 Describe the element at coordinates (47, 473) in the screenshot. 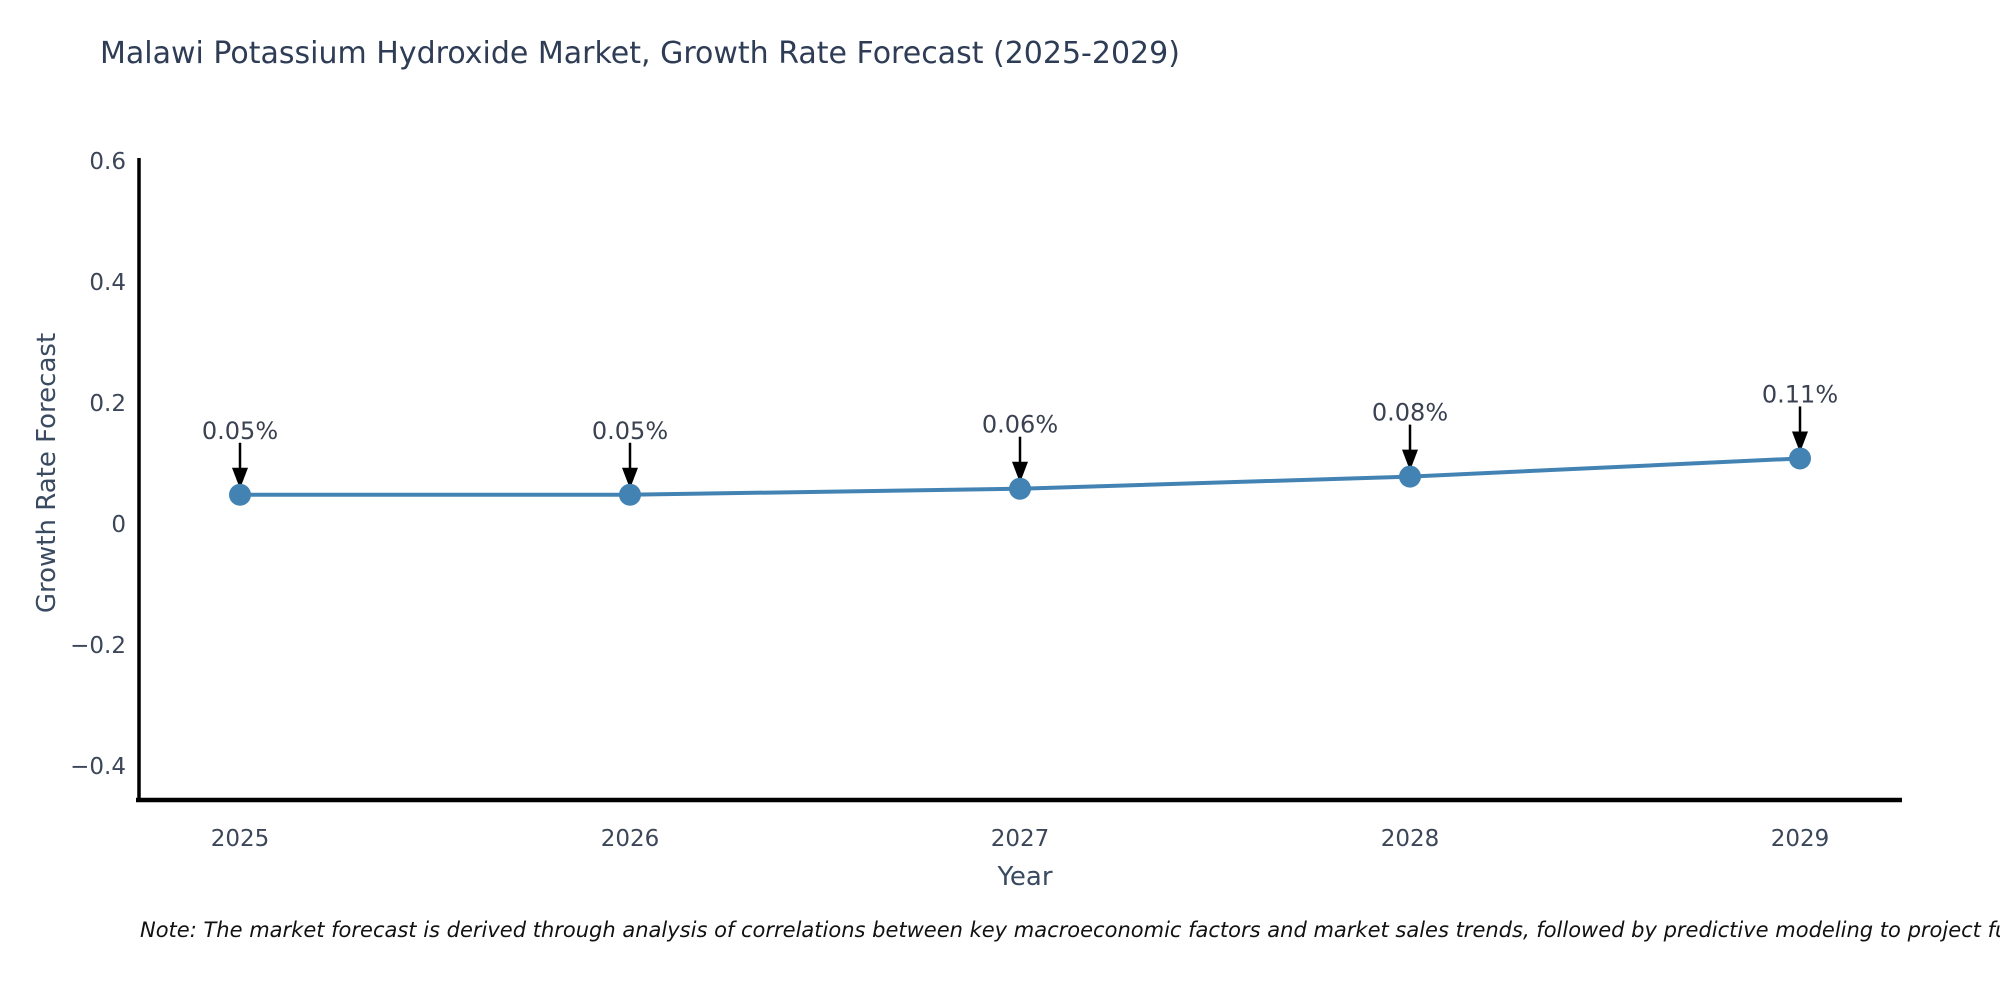

I see `y-axis-title: Growth Rate Forecast` at that location.